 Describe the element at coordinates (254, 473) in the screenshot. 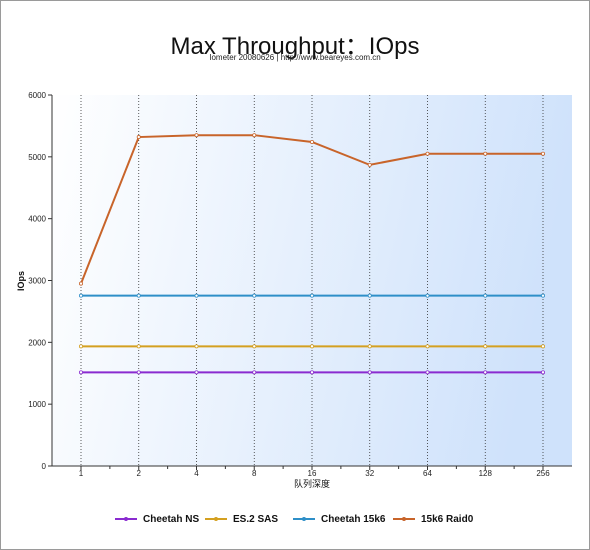

I see `x-tick-label: 8` at that location.